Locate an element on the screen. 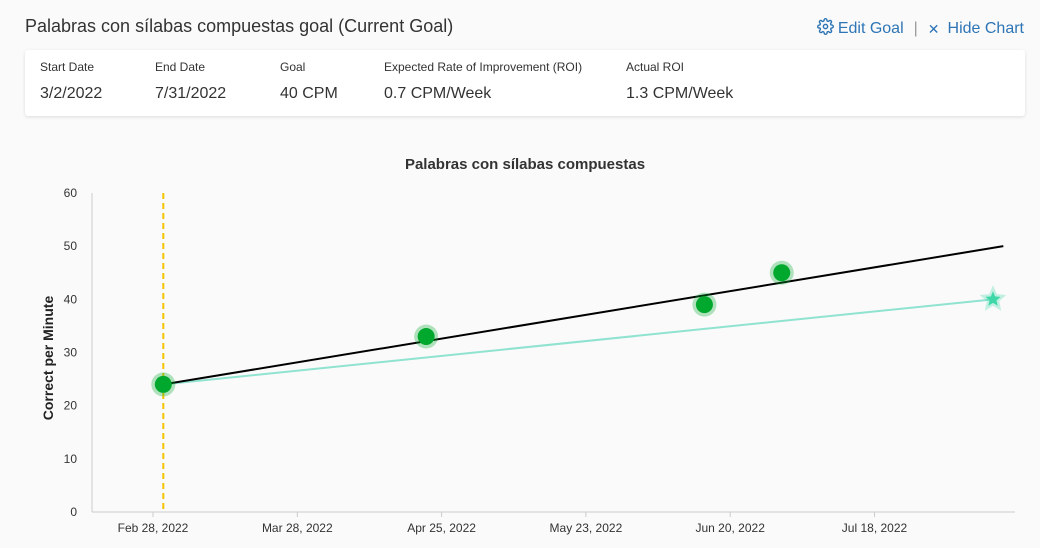  y-tick-label: 50 is located at coordinates (71, 246).